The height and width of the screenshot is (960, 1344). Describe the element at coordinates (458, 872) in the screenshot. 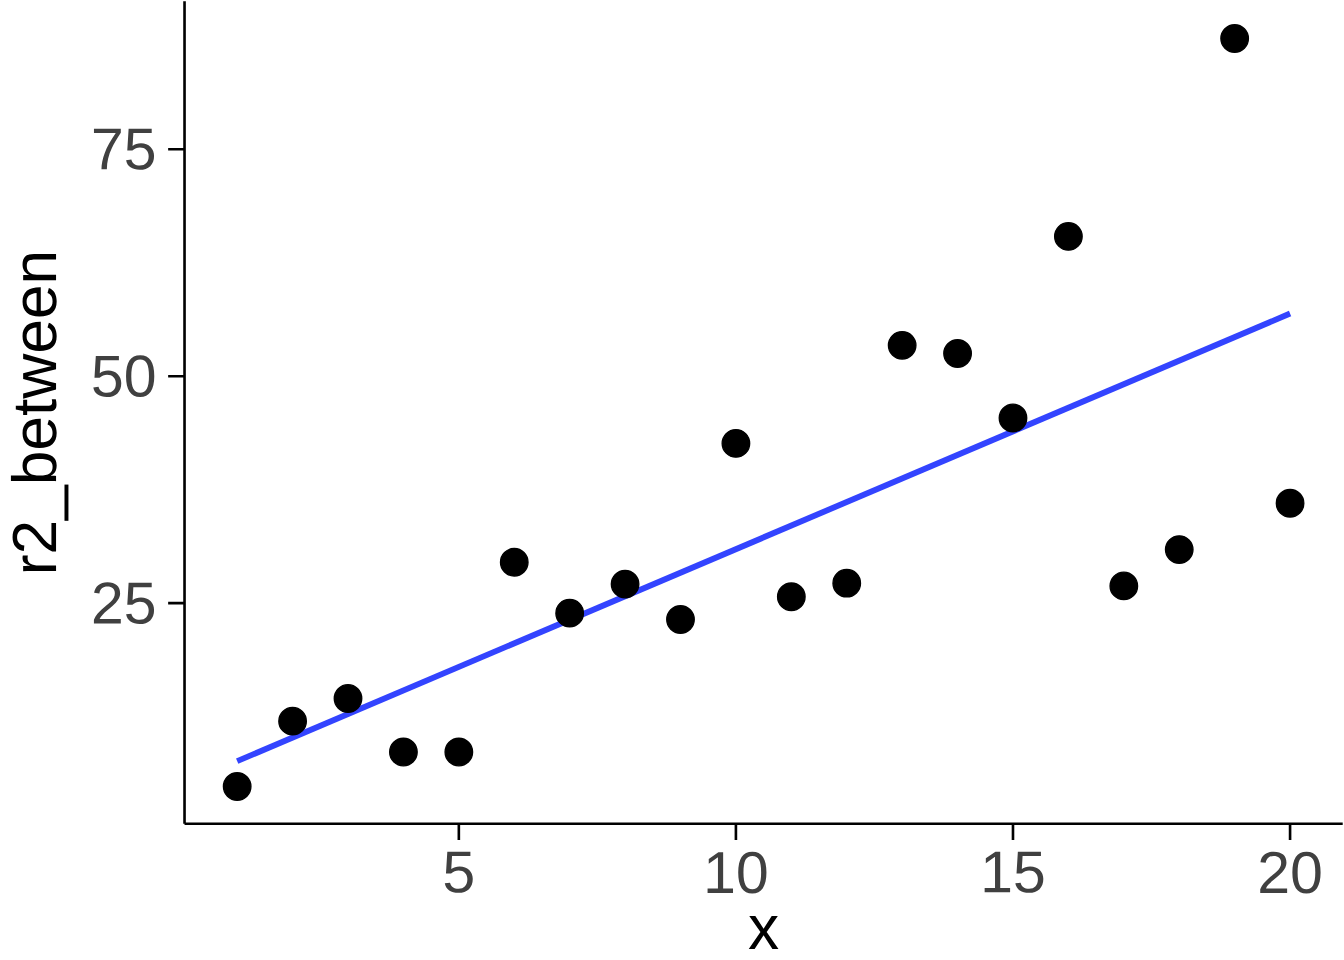

I see `x-tick-label: 5` at that location.